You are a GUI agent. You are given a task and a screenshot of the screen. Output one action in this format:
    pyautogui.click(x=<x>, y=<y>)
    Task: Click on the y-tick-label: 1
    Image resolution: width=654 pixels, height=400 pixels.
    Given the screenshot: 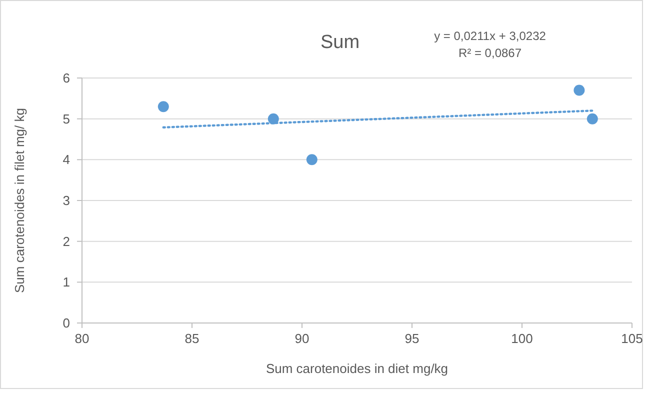 What is the action you would take?
    pyautogui.click(x=66, y=282)
    